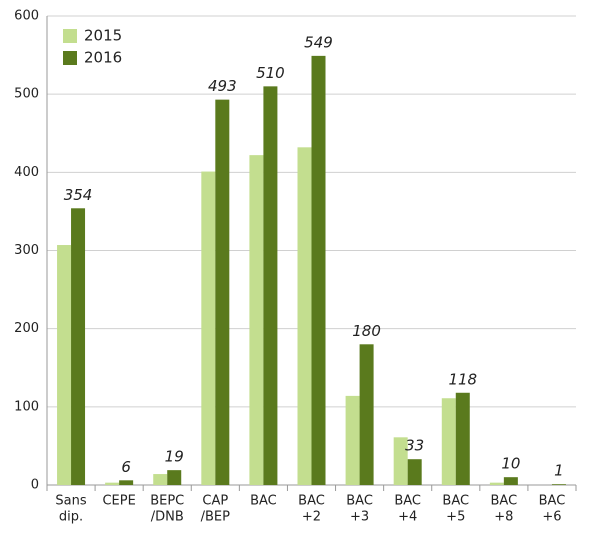 Image resolution: width=592 pixels, height=533 pixels. I want to click on y-tick-label: 400, so click(26, 172).